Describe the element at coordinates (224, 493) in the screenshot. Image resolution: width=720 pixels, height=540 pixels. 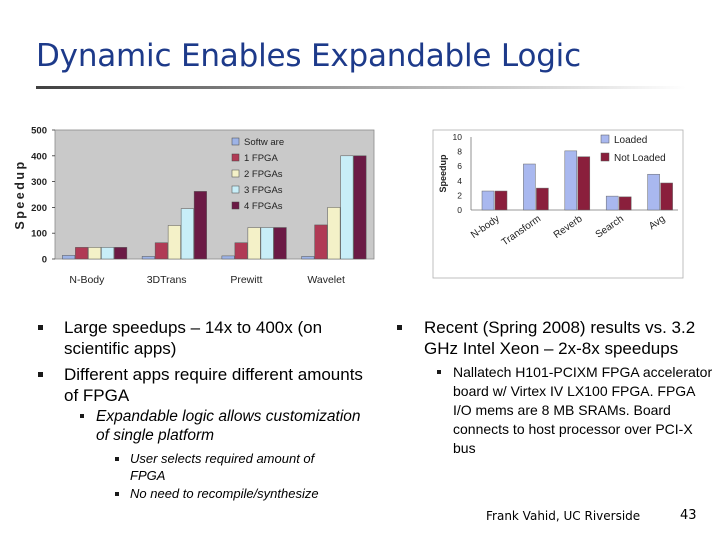
I see `left-subsub-item-2: No need to recompile/synthesize` at that location.